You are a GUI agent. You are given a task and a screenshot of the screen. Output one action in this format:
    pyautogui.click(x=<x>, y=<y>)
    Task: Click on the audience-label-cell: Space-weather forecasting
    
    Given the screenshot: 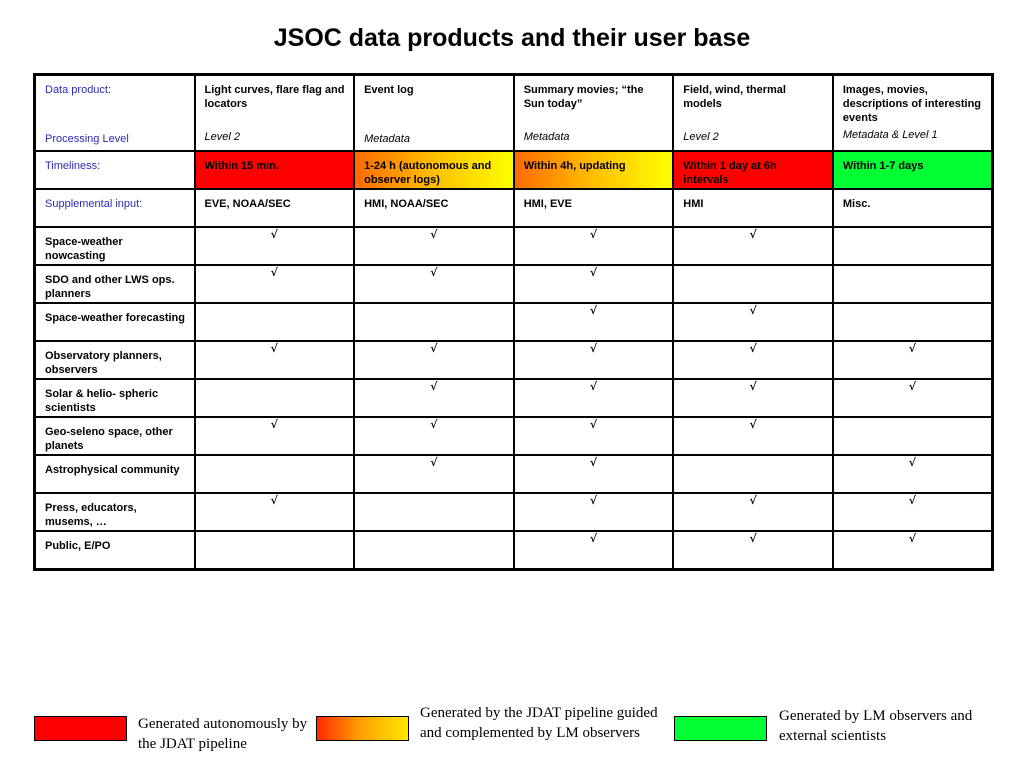 What is the action you would take?
    pyautogui.click(x=114, y=322)
    